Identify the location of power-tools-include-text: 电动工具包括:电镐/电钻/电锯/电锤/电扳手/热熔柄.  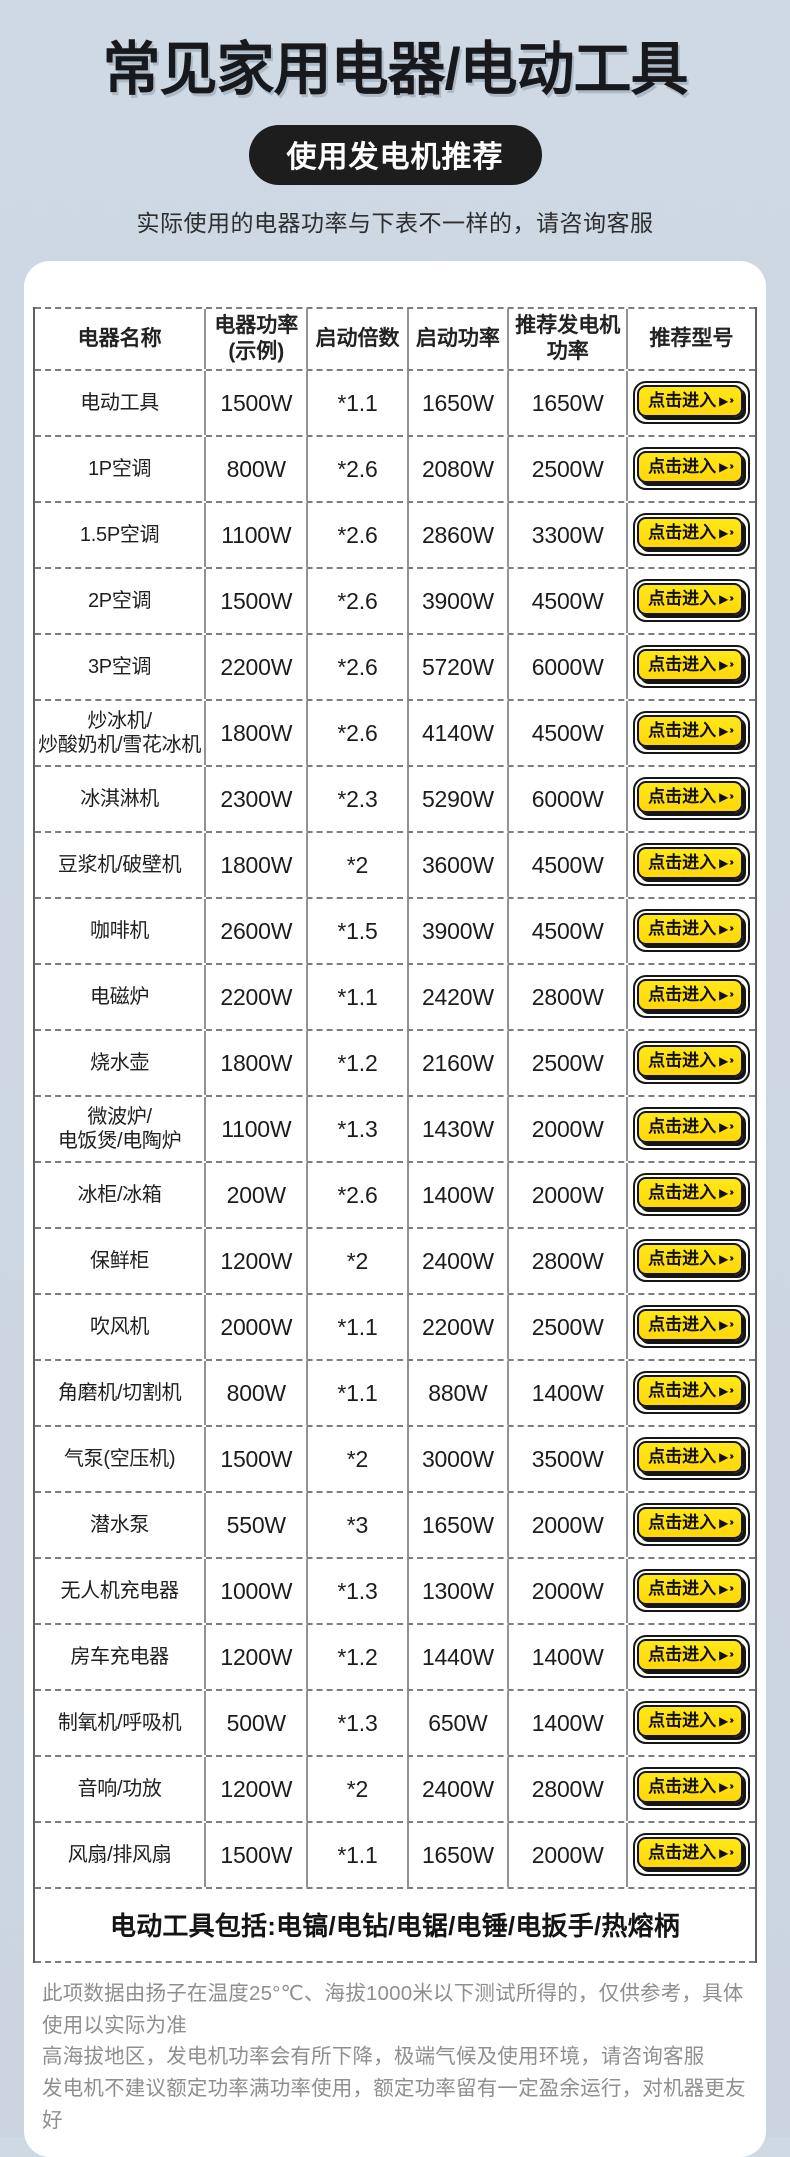
(395, 1926).